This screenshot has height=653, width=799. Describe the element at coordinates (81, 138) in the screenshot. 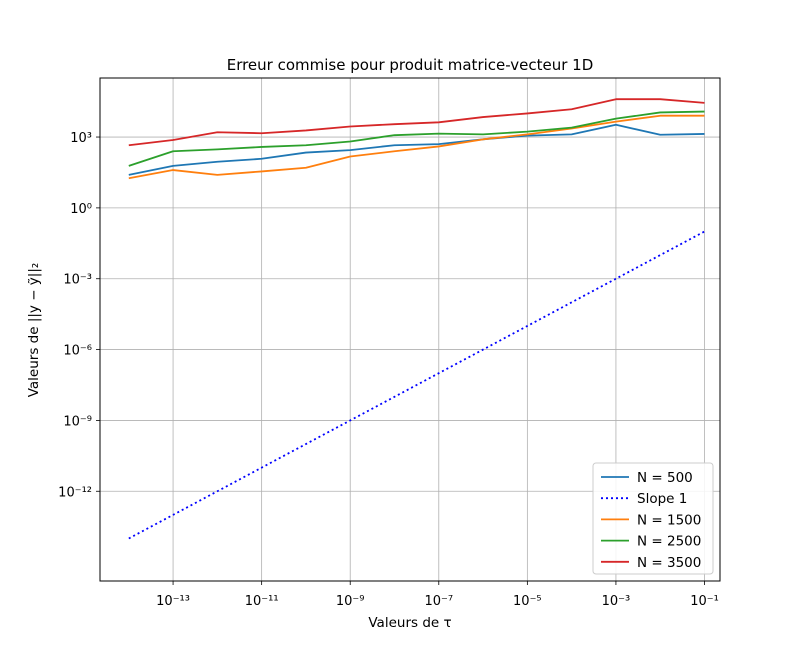

I see `y-tick-label: 10³` at that location.